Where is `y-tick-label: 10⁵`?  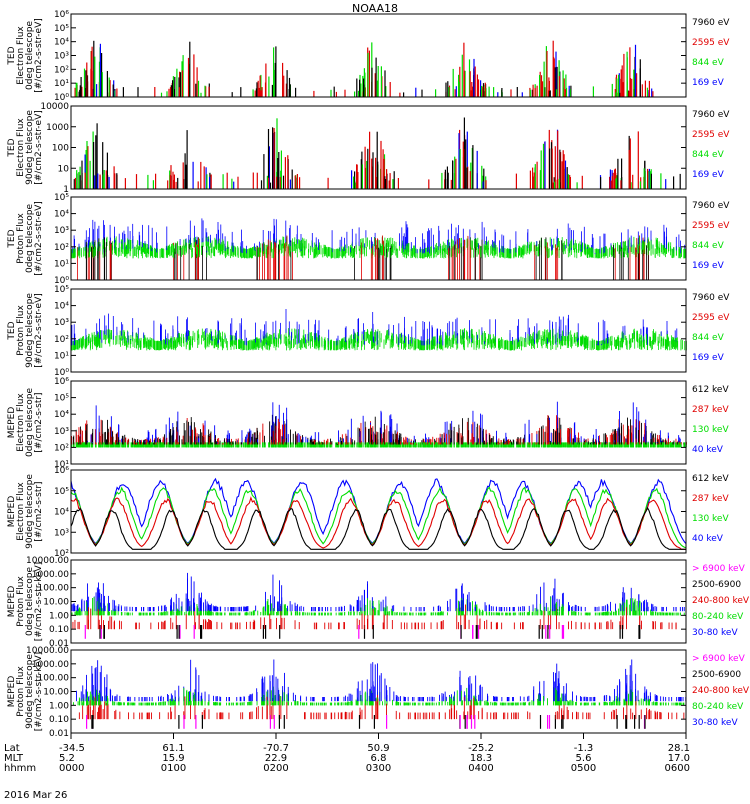
y-tick-label: 10⁵ is located at coordinates (61, 290).